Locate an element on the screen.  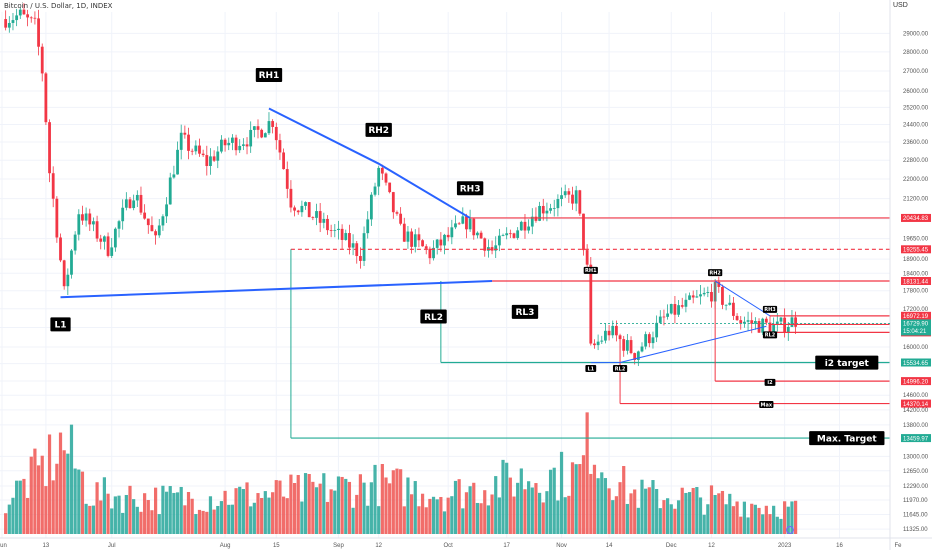
y-tick-label: 11645.00 is located at coordinates (915, 515).